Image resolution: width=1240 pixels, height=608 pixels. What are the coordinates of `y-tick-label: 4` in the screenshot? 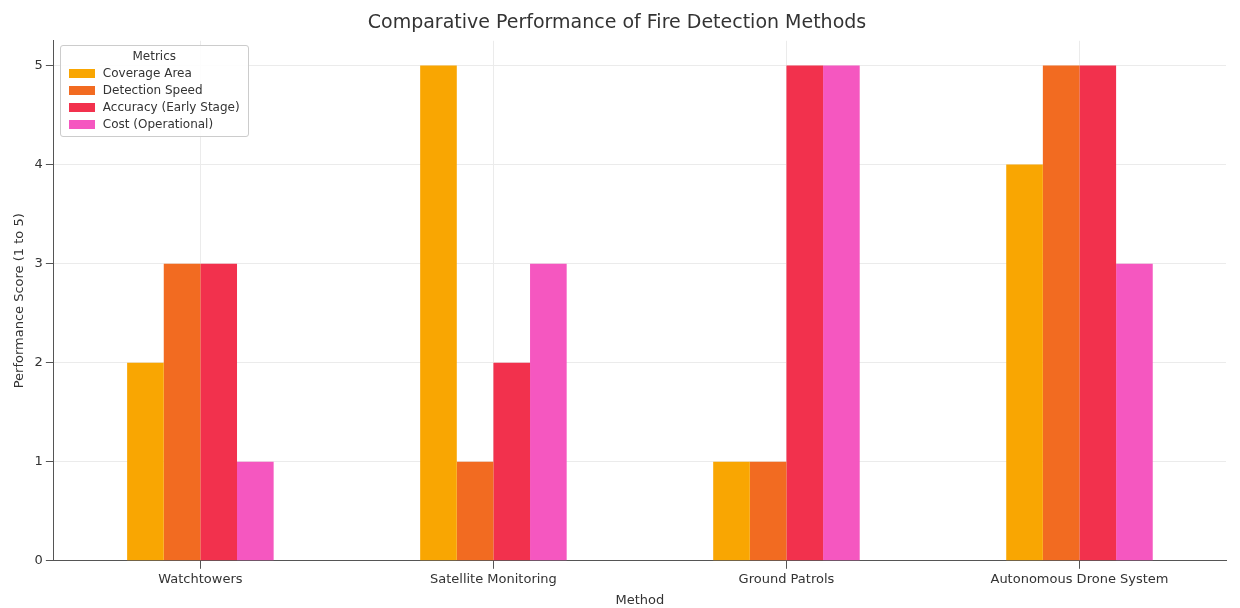 It's located at (38, 163).